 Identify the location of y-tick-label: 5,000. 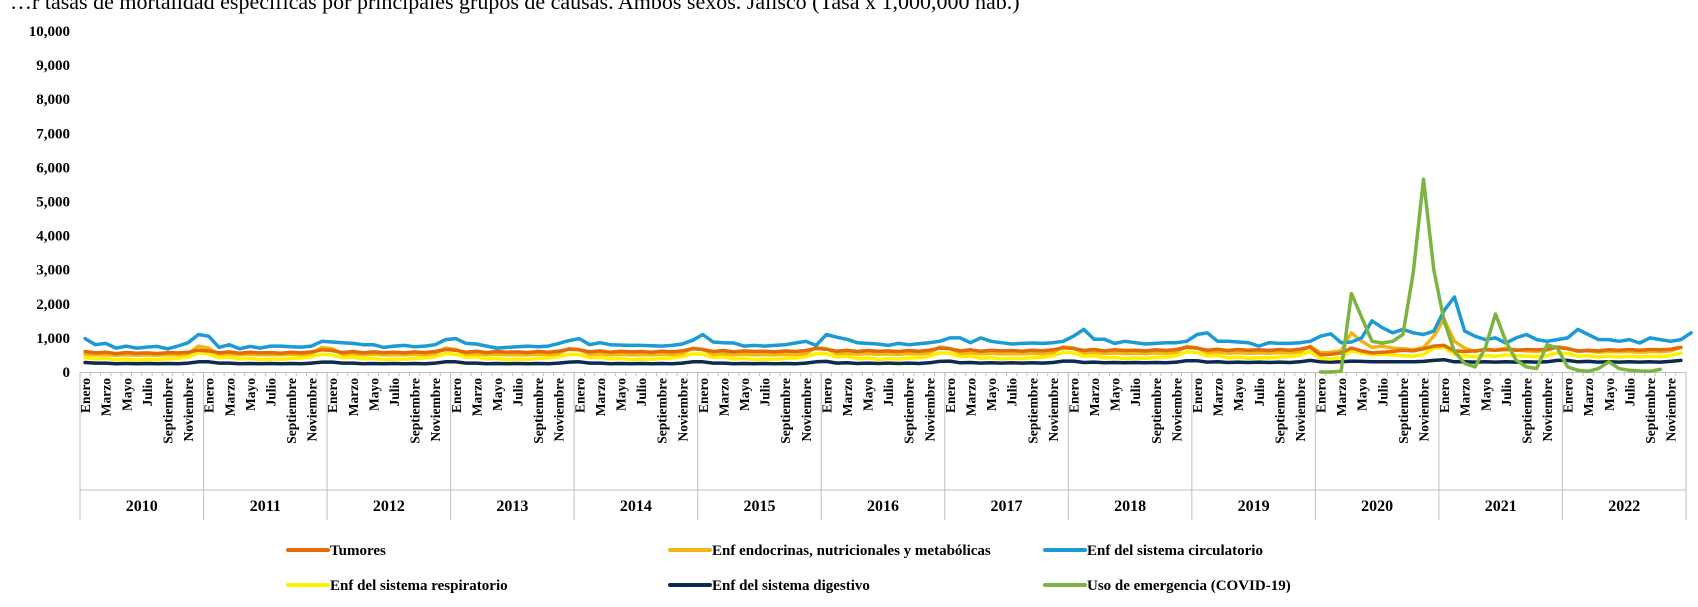
(53, 203).